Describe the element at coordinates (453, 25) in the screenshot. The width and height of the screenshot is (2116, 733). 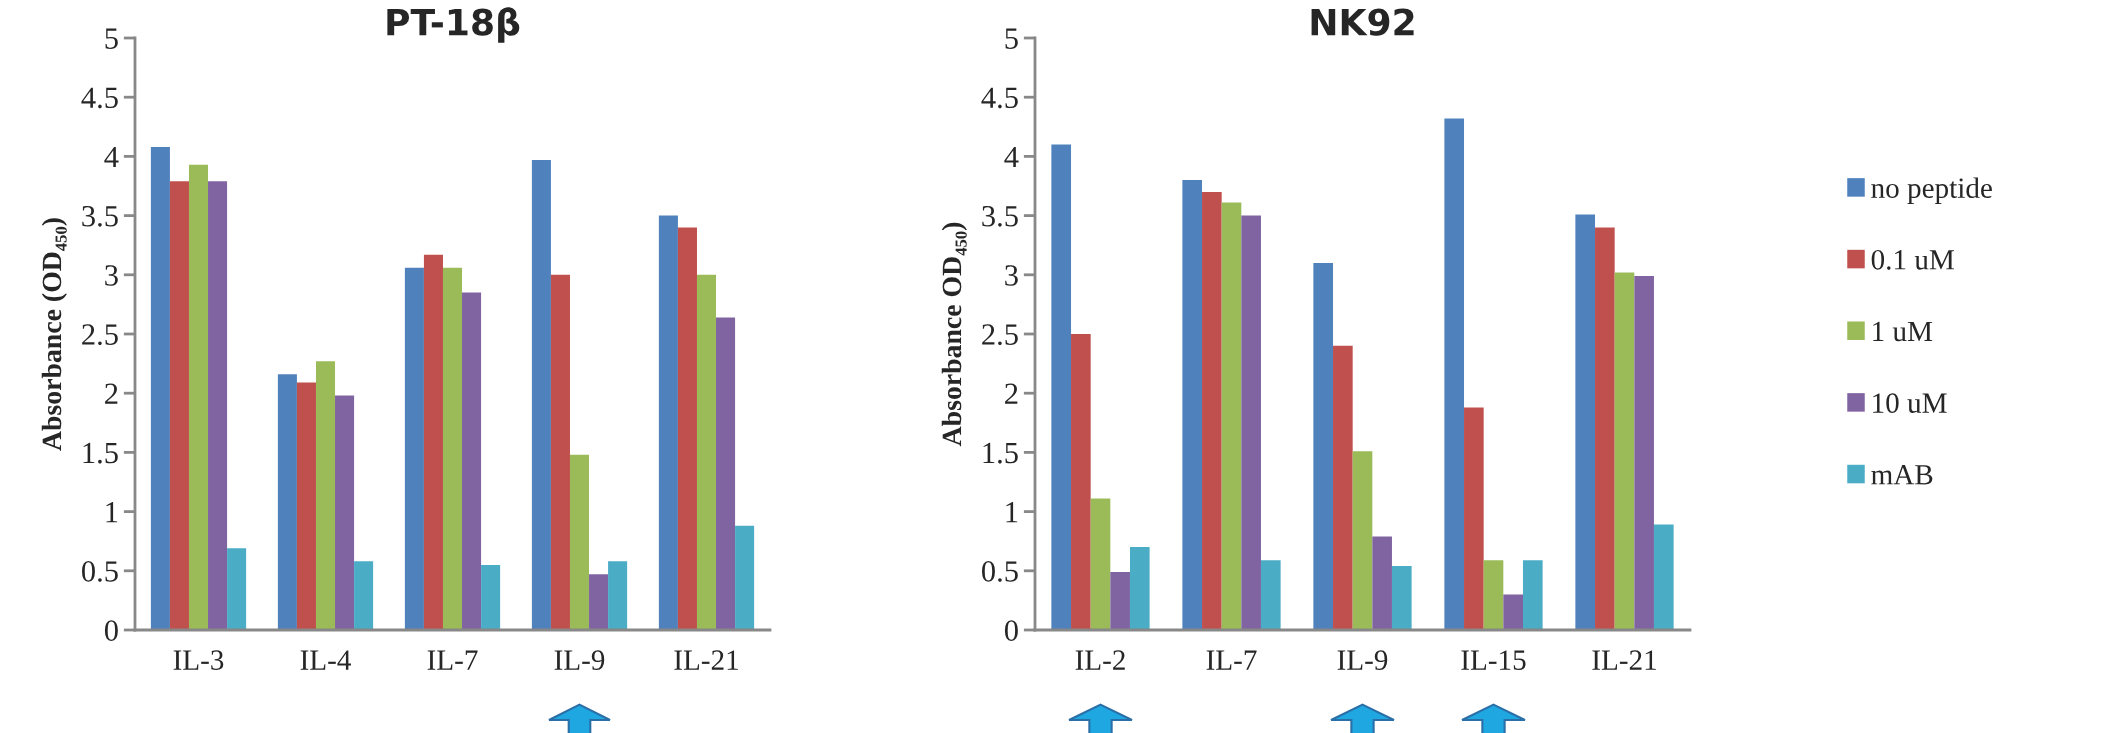
I see `chart-title: PT-18β` at that location.